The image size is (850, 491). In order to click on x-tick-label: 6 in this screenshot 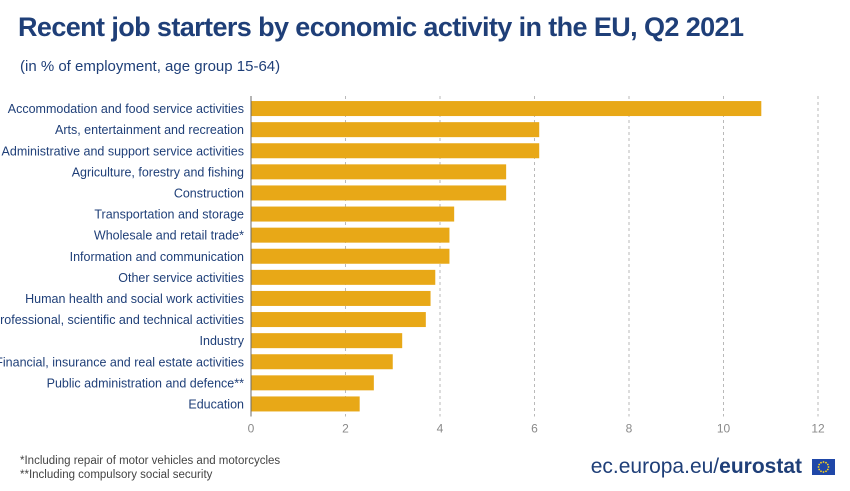, I will do `click(534, 429)`.